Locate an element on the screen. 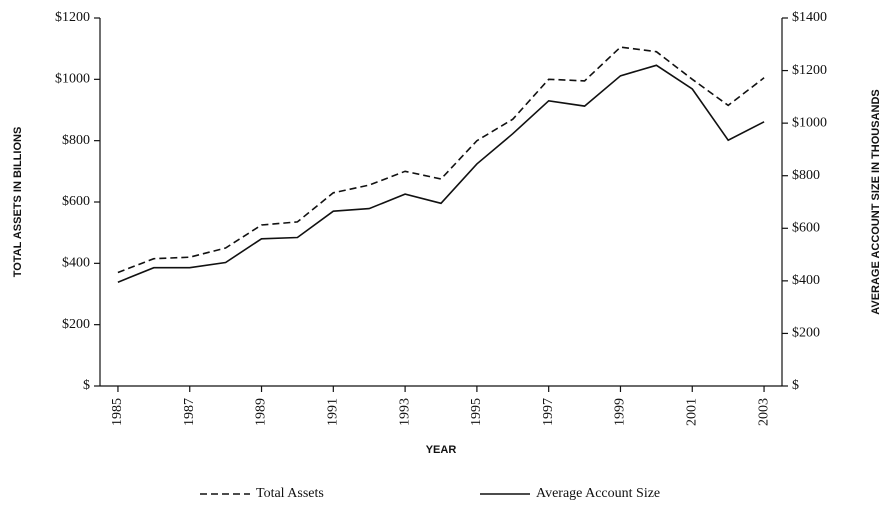  y2-tick-label: $200 is located at coordinates (806, 333).